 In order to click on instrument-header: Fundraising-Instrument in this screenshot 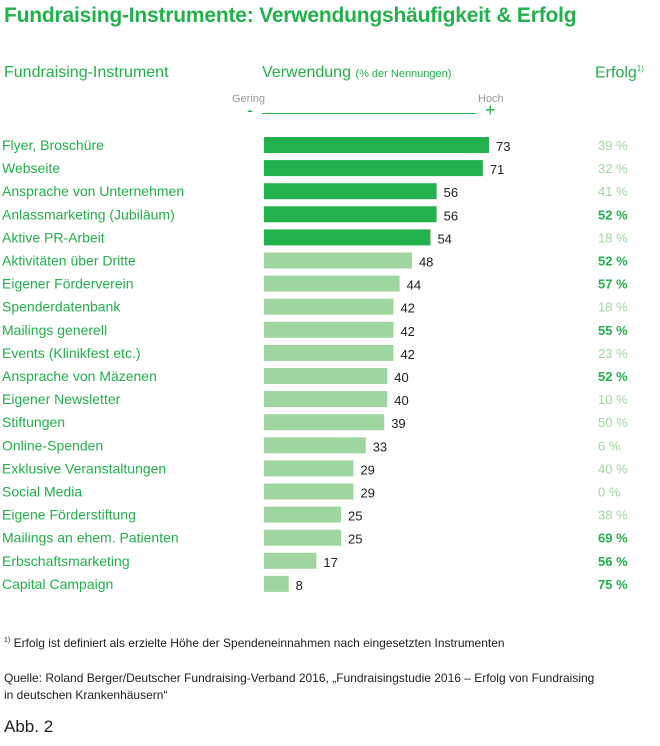, I will do `click(86, 72)`.